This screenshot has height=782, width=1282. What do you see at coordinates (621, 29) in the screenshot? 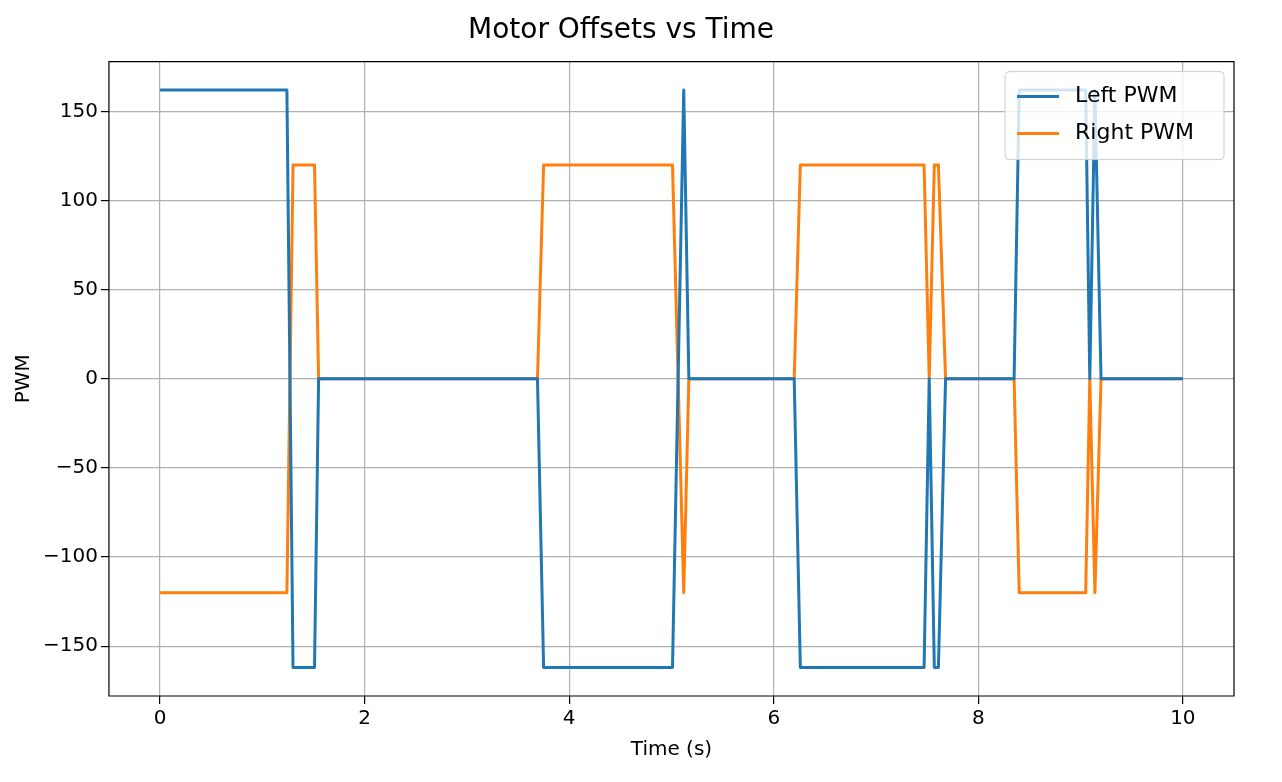
I see `chart-title: Motor Offsets vs Time` at bounding box center [621, 29].